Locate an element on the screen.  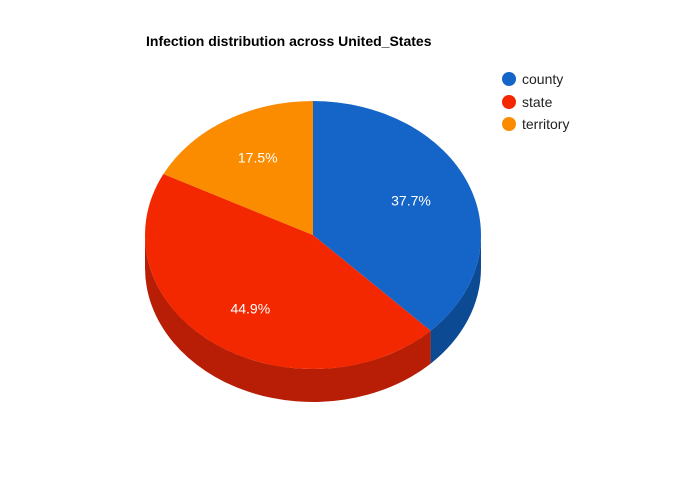
legend: county state territory is located at coordinates (535, 102).